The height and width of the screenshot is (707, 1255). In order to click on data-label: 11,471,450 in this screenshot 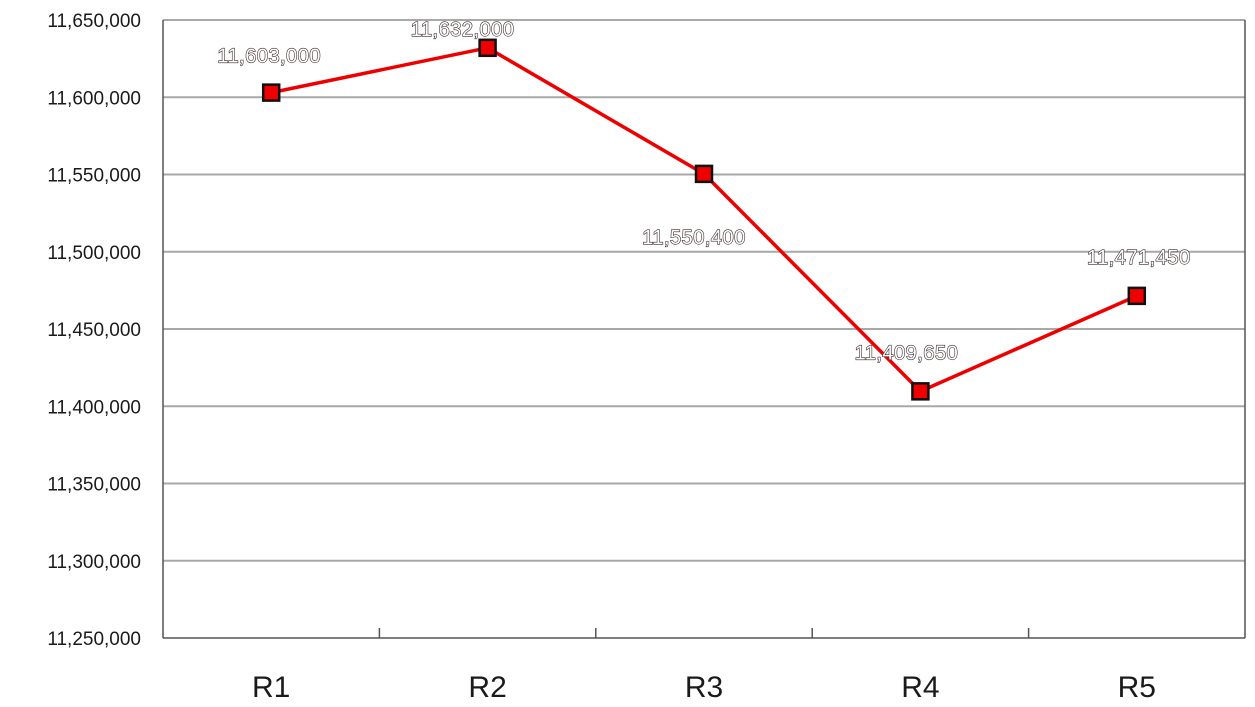, I will do `click(1139, 258)`.